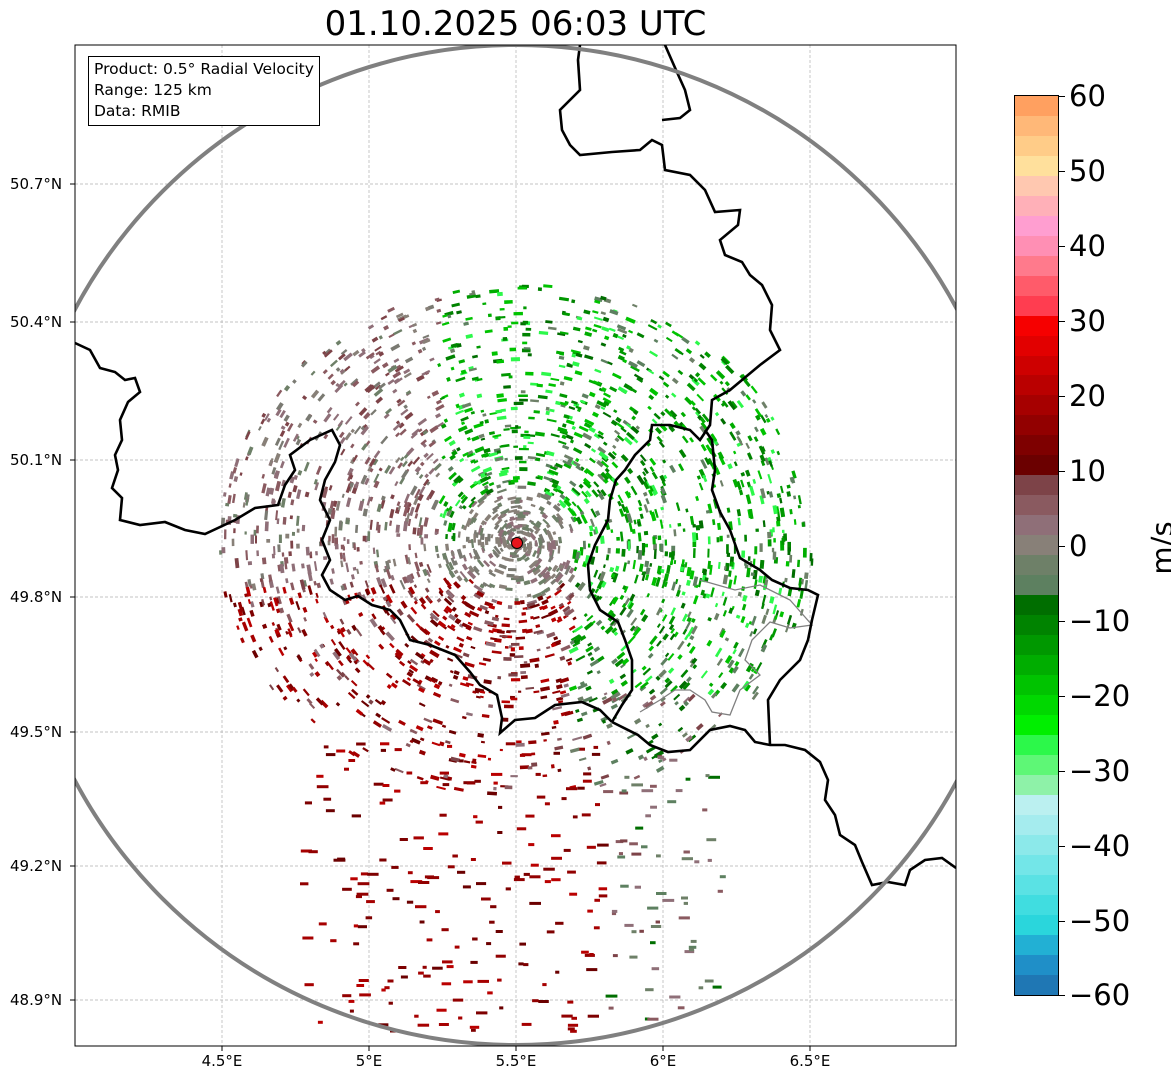 The image size is (1171, 1081). I want to click on colorbar-label: −10, so click(1100, 621).